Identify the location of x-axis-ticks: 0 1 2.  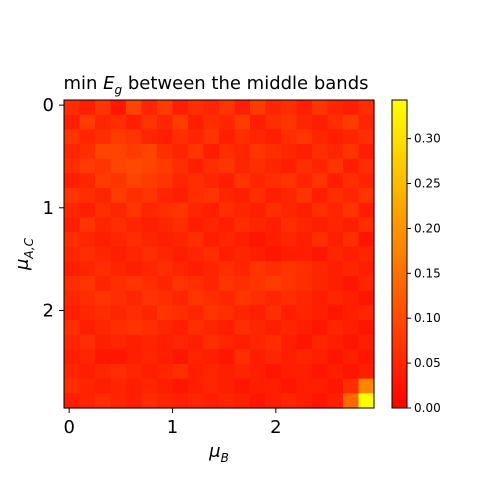
(172, 423).